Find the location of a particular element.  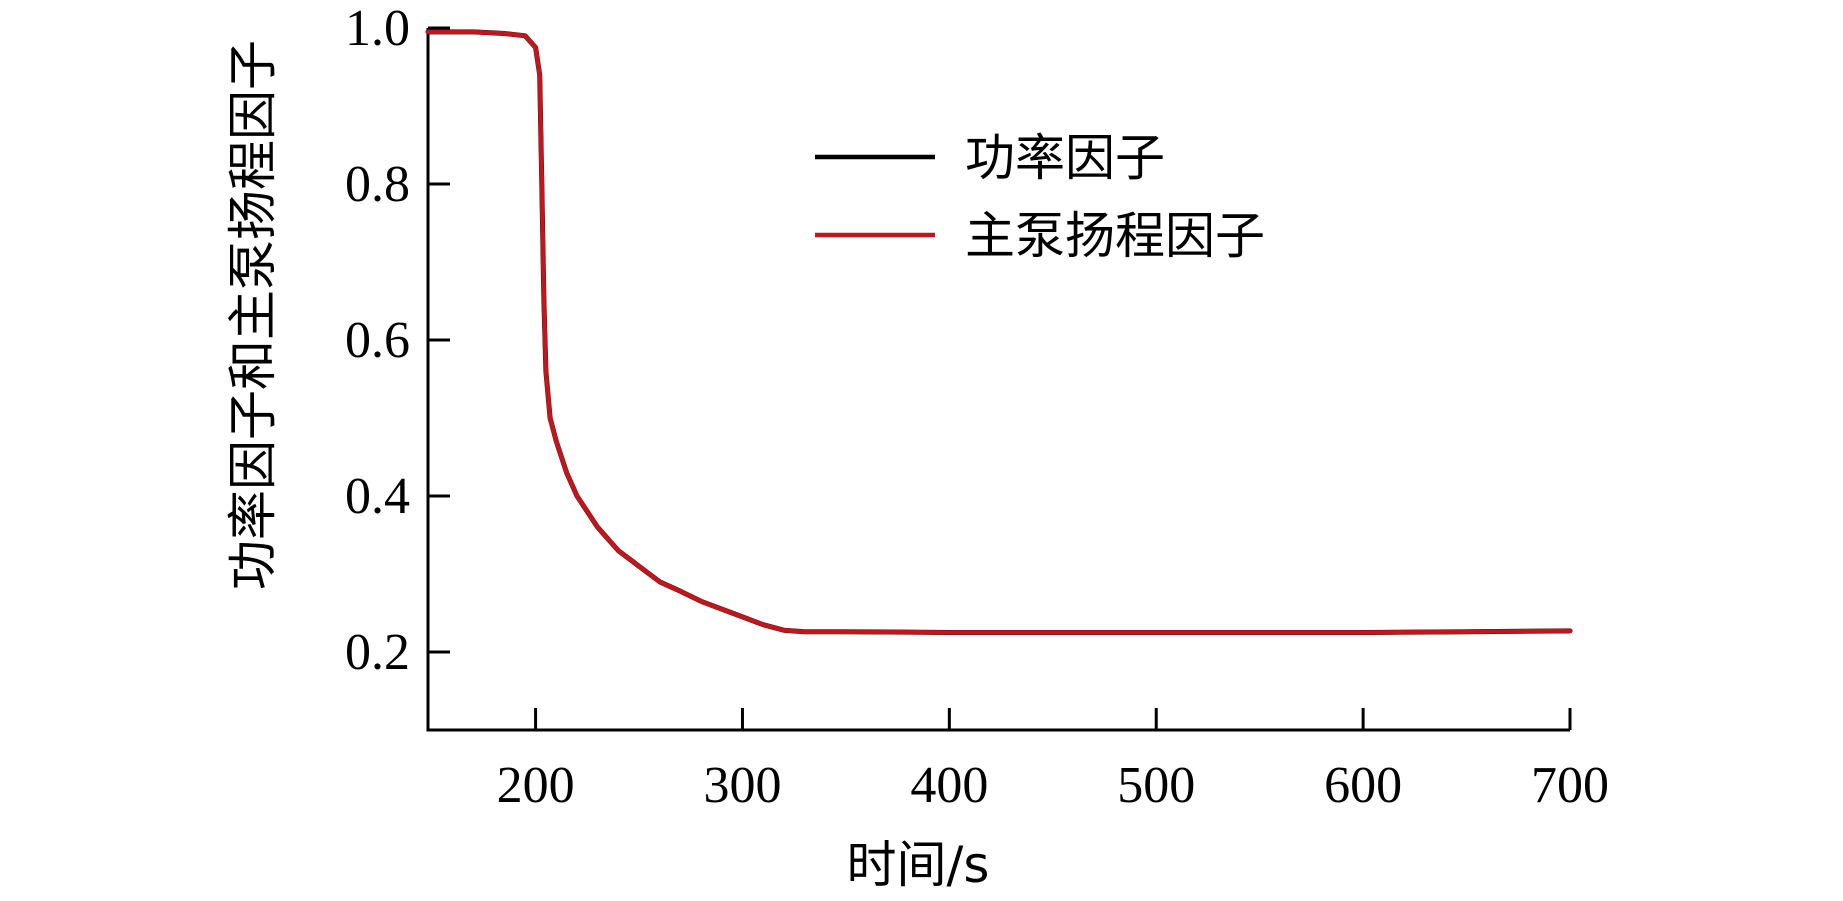

y-tick-label: 0.2 is located at coordinates (377, 652).